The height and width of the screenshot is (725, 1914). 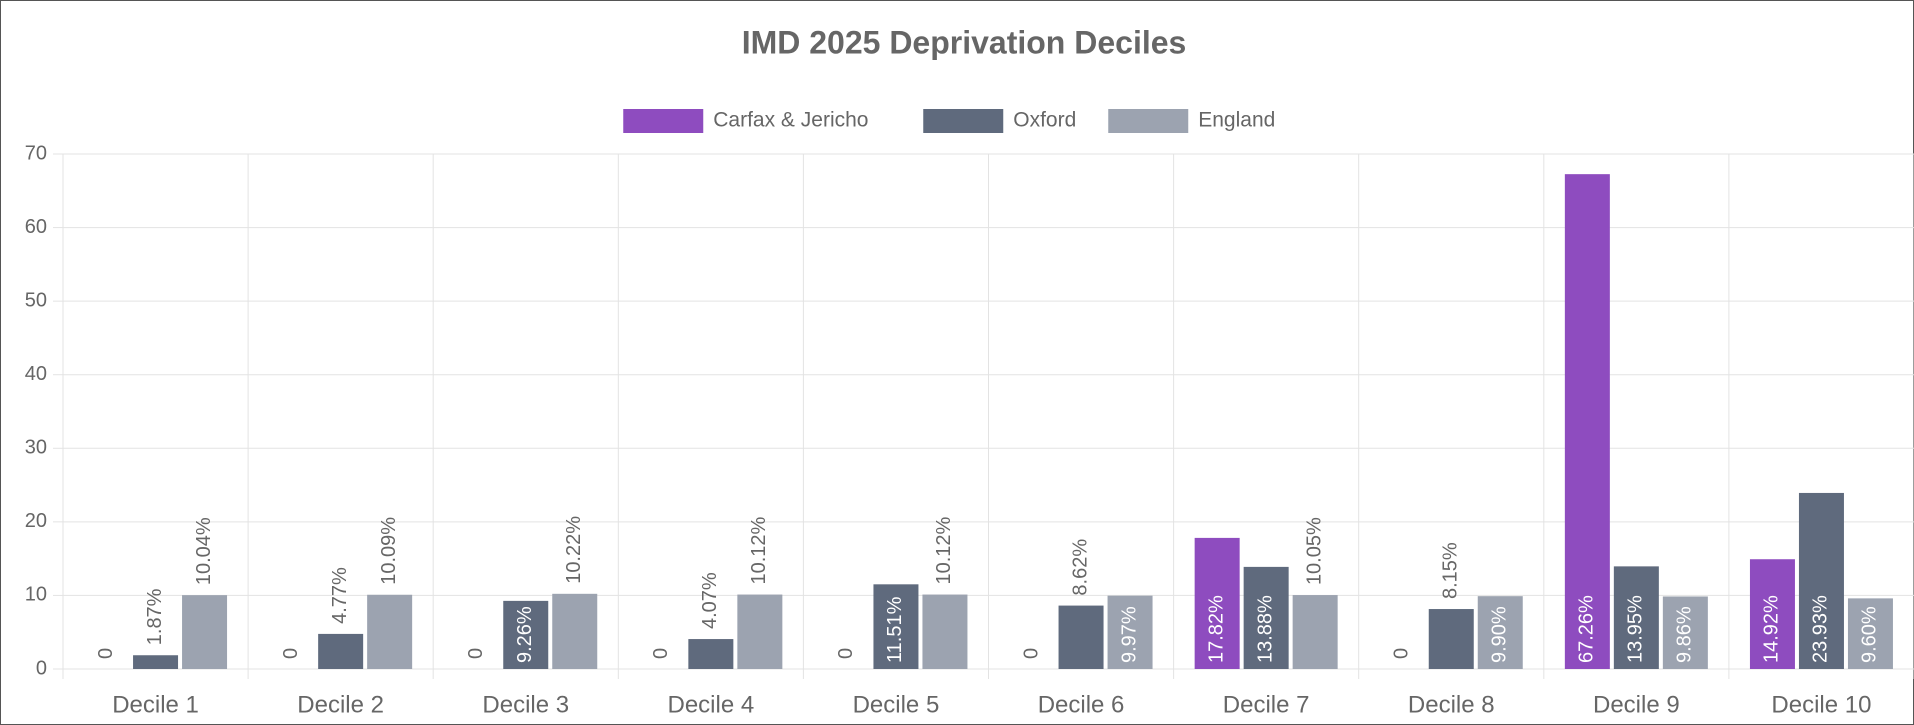 I want to click on data-label: 4.07%, so click(x=710, y=600).